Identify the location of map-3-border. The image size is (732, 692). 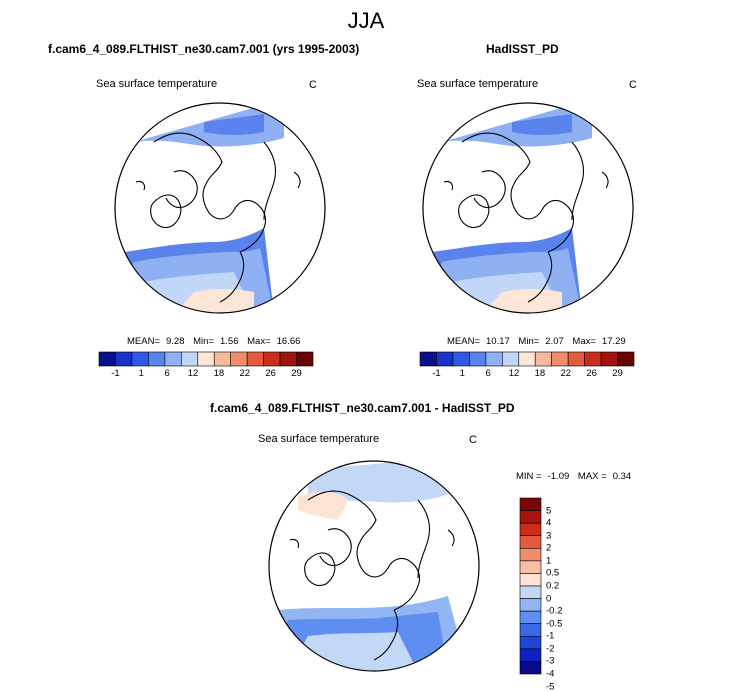
(374, 566).